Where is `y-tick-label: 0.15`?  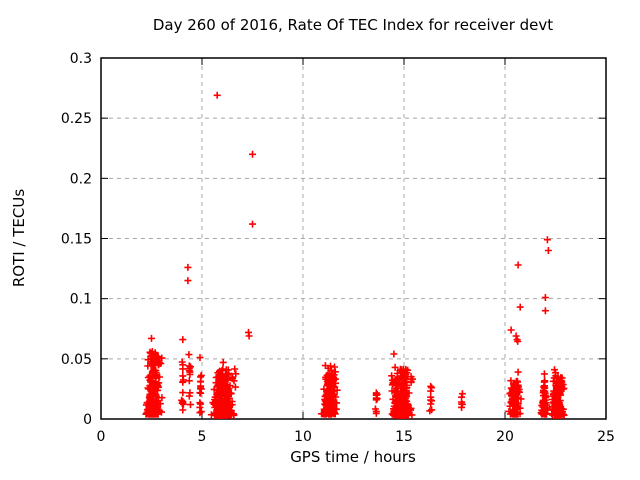 y-tick-label: 0.15 is located at coordinates (76, 240).